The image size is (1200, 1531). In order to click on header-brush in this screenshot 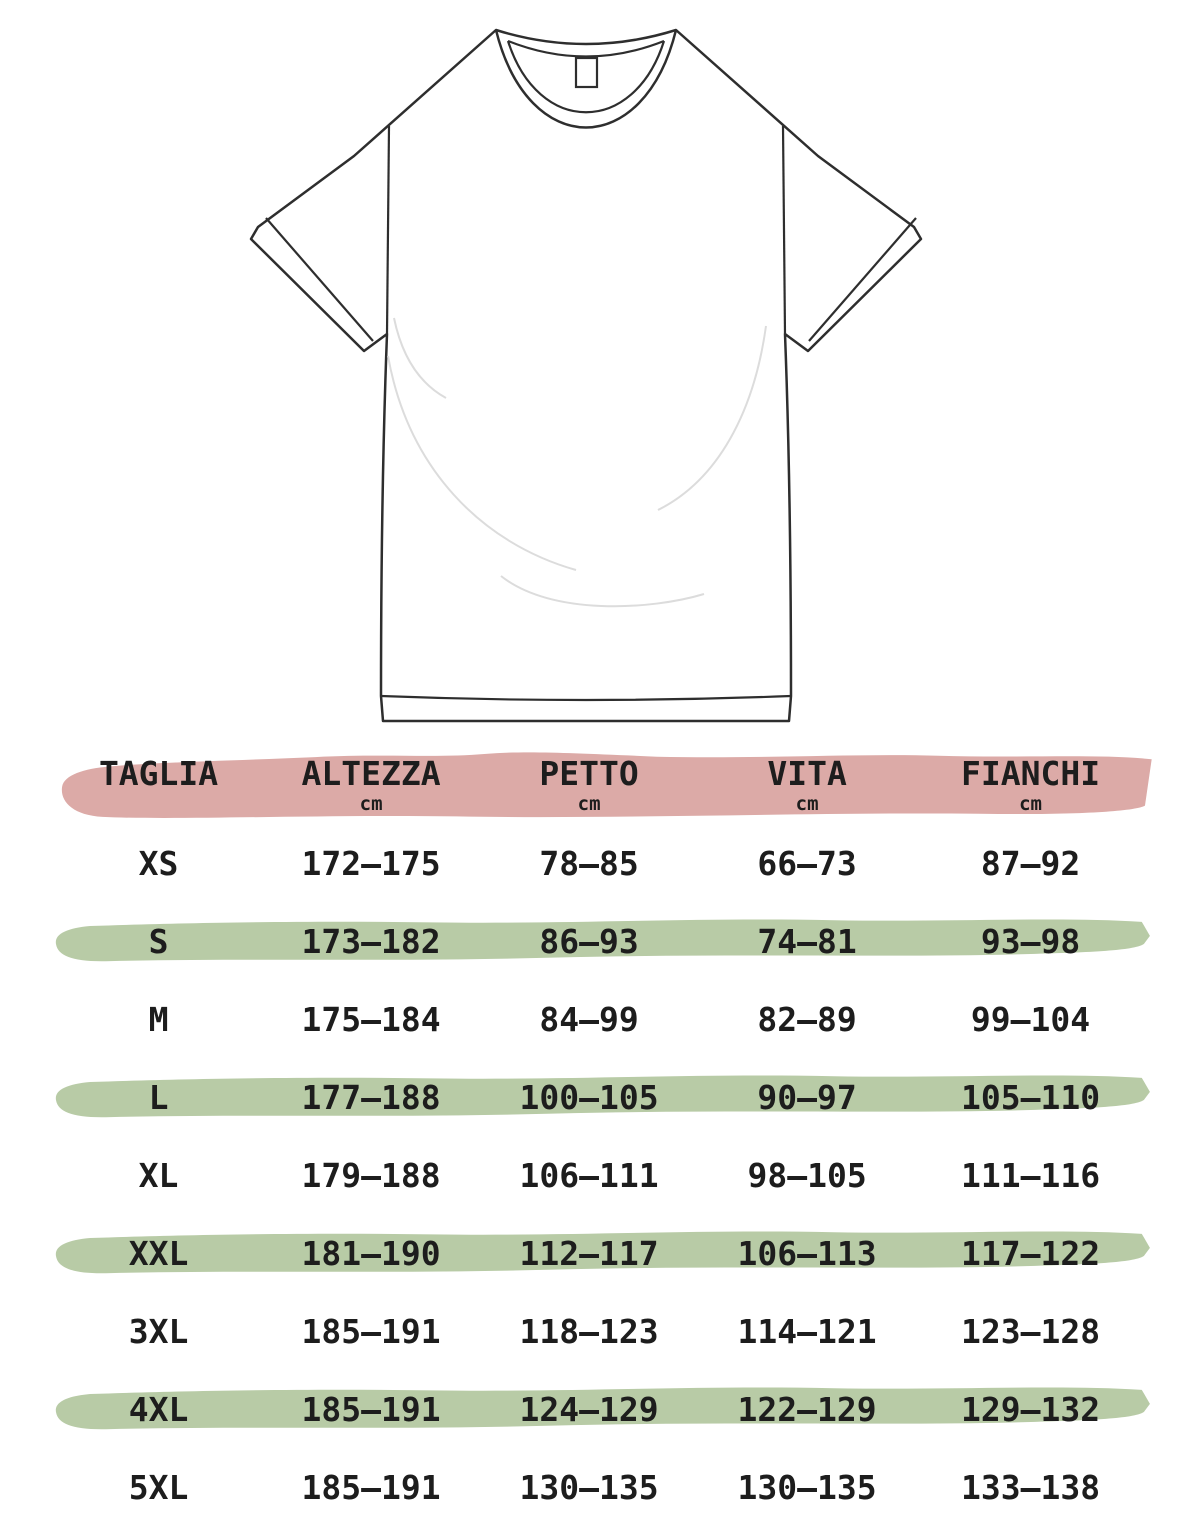, I will do `click(606, 785)`.